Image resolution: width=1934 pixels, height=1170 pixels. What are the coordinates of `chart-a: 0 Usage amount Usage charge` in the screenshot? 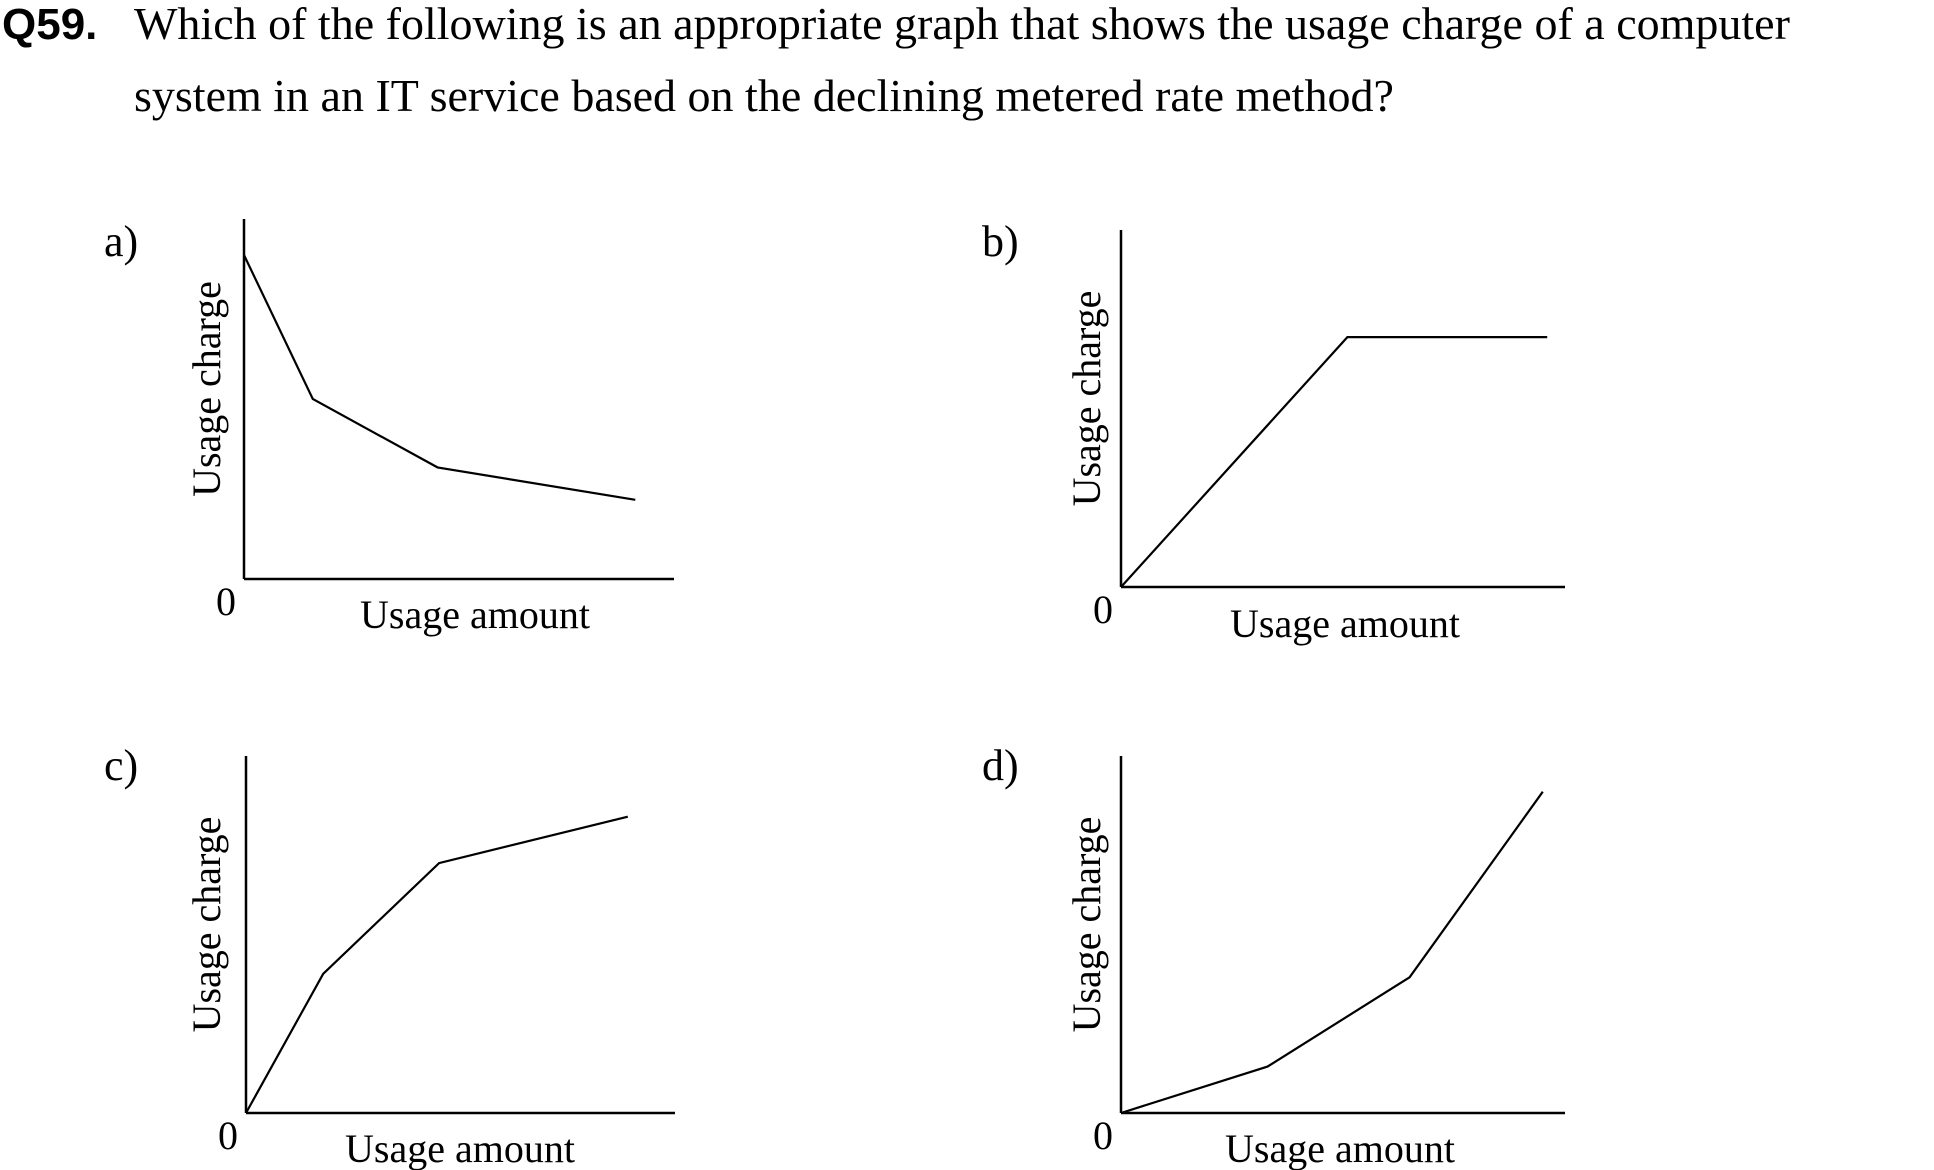 It's located at (429, 428).